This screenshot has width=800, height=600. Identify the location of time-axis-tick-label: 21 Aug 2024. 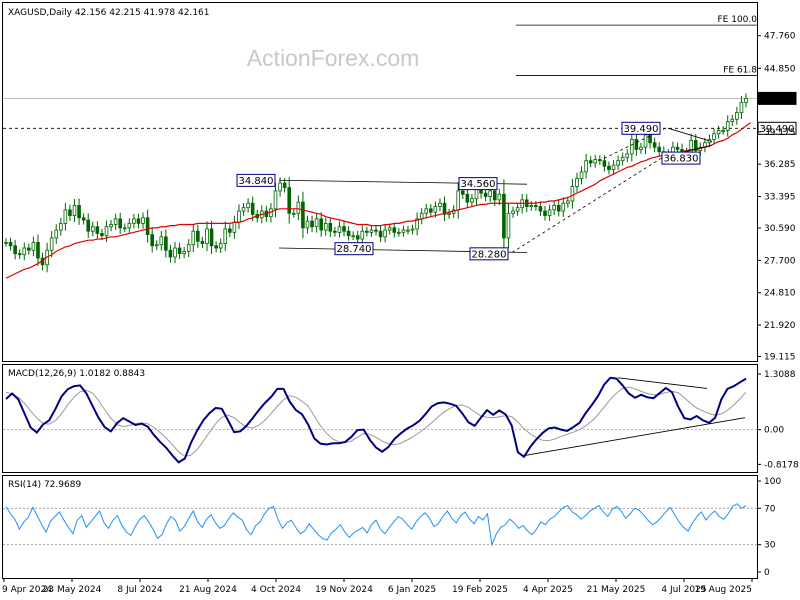
(208, 590).